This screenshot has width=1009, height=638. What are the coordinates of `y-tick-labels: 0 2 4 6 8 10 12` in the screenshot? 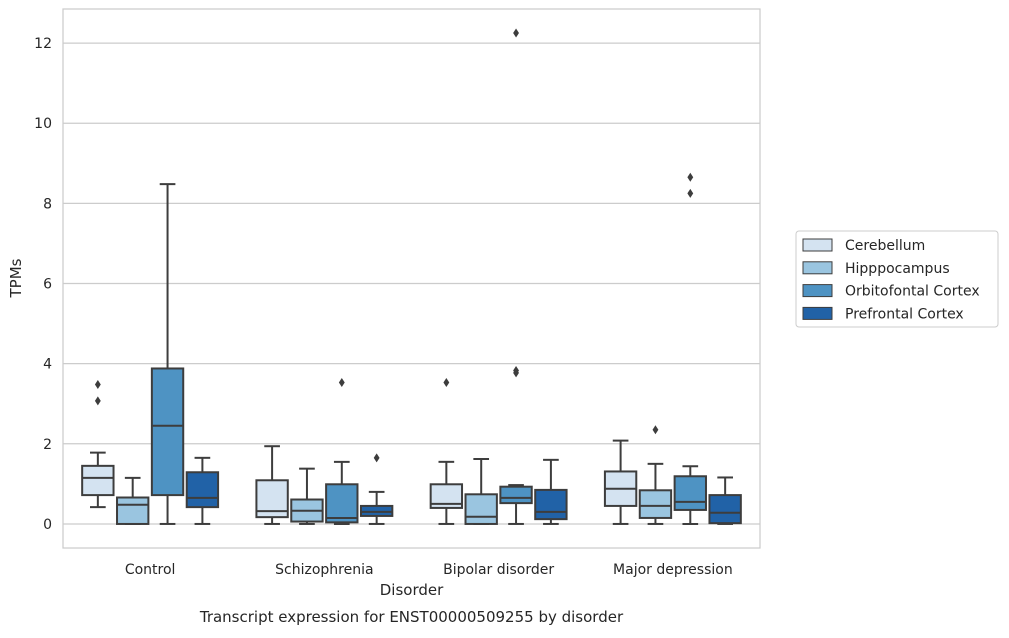 It's located at (43, 284).